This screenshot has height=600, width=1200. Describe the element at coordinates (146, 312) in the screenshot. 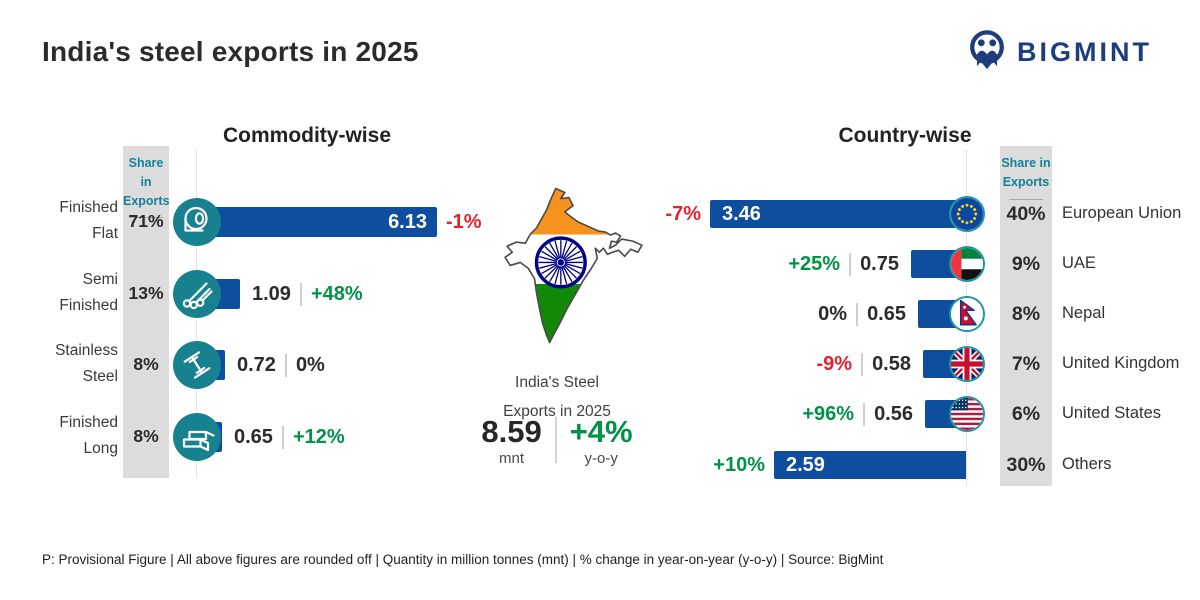

I see `commodity-share-column: Share in Exports` at that location.